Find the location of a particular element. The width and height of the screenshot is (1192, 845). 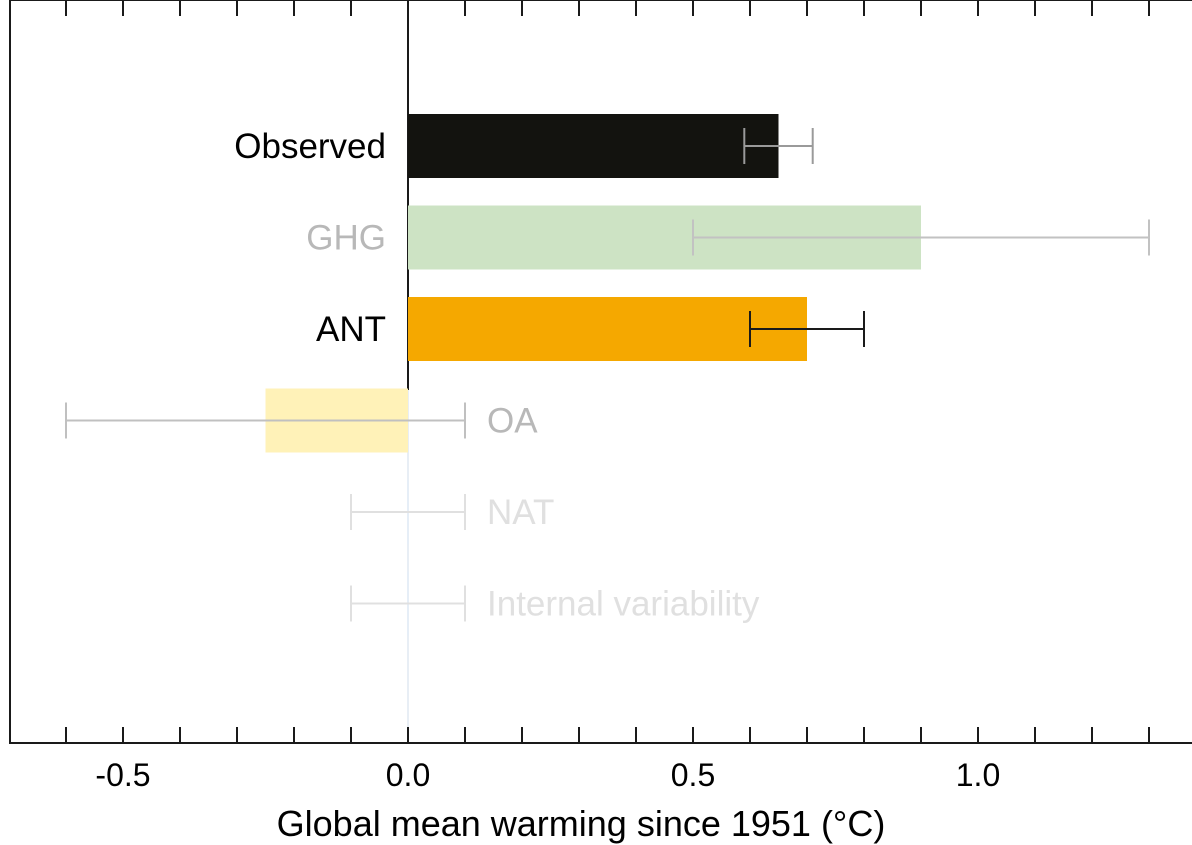

error-bar-oa is located at coordinates (265, 420).